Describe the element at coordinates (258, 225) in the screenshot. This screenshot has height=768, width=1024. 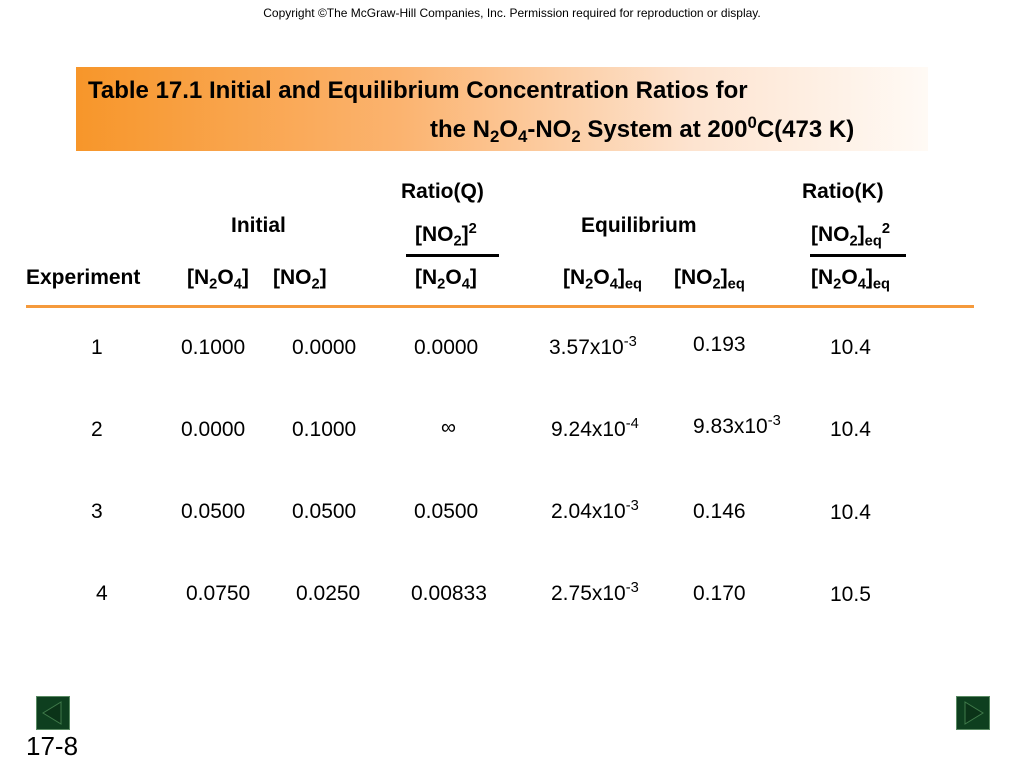
I see `header-initial: Initial` at that location.